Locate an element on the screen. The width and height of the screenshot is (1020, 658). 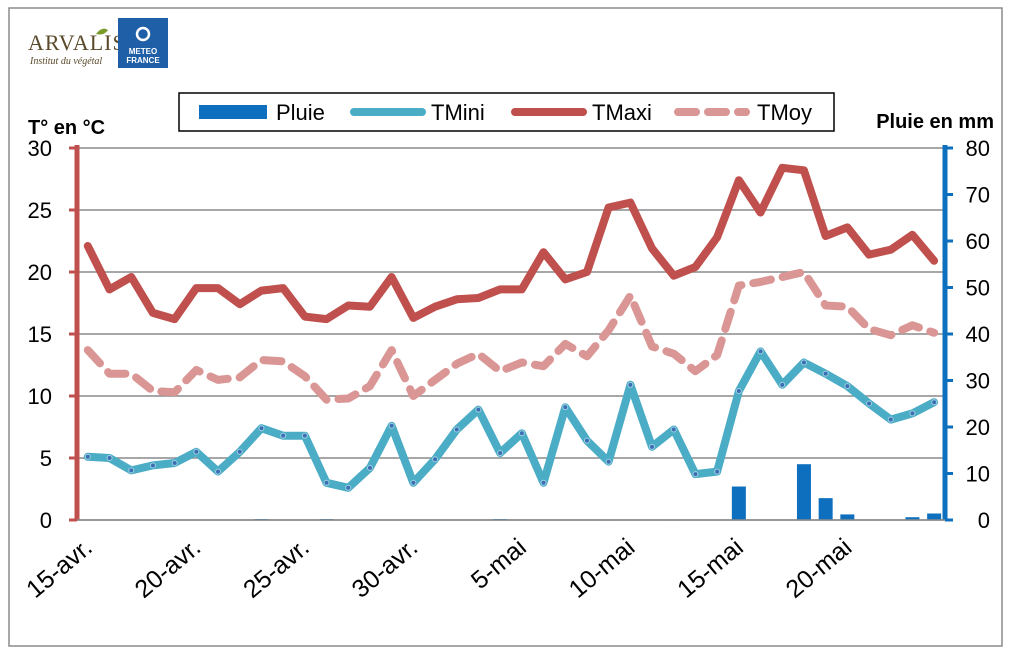
meteo-logo-box is located at coordinates (143, 43).